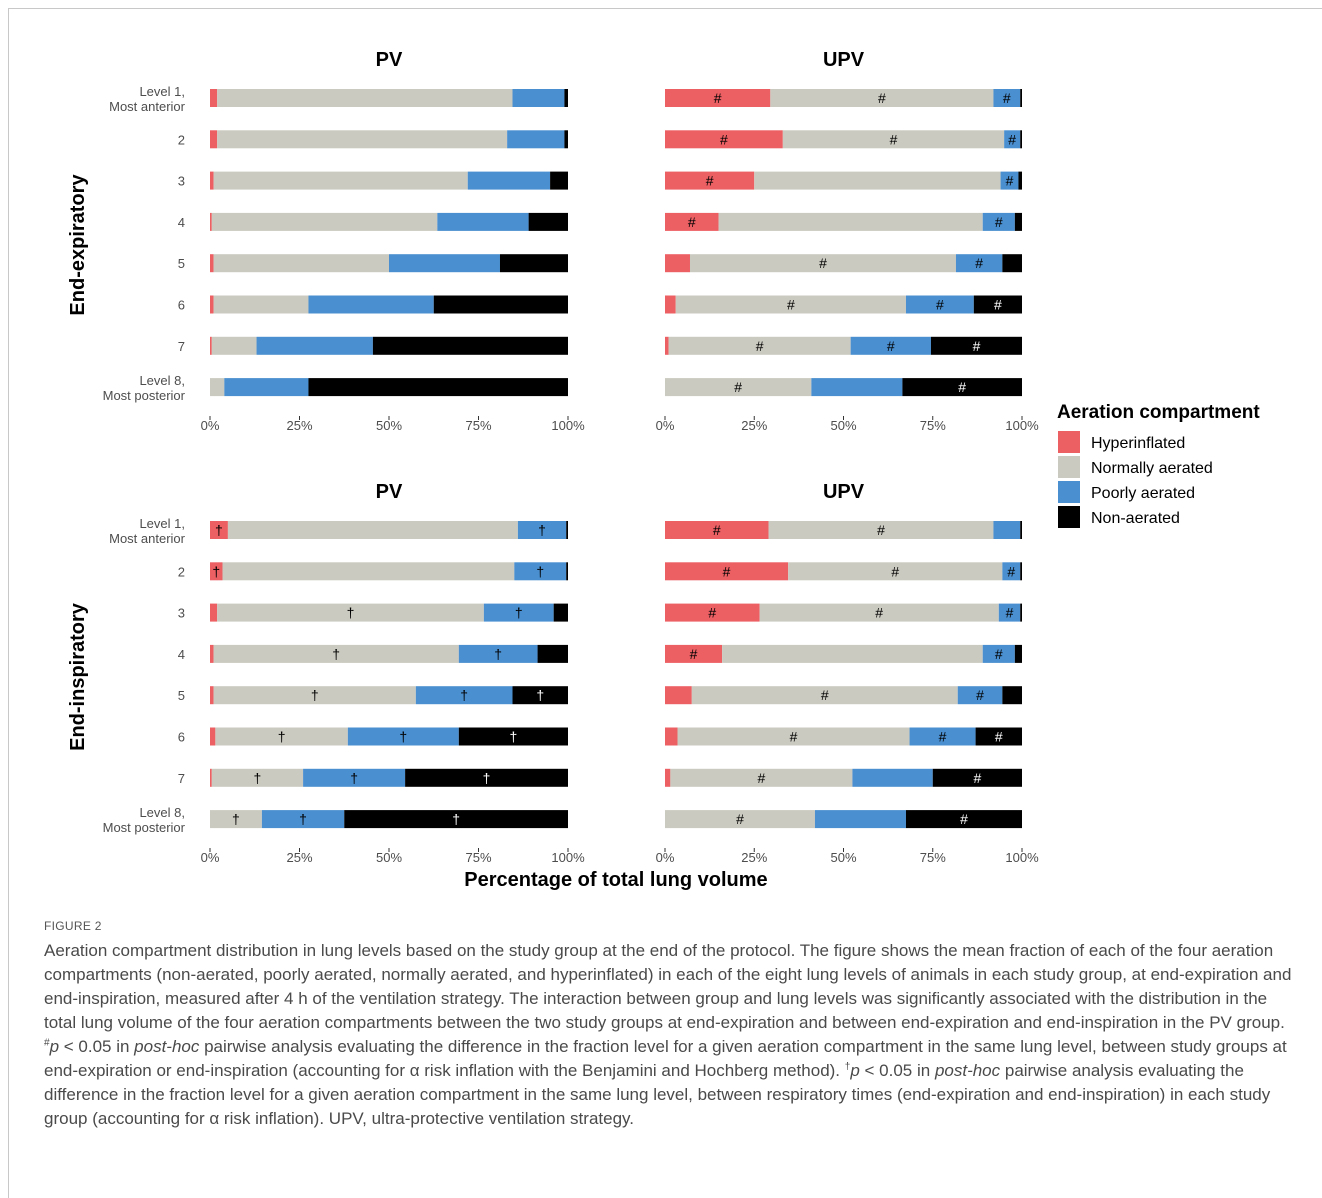 This screenshot has width=1322, height=1198. I want to click on level-label: 7, so click(181, 778).